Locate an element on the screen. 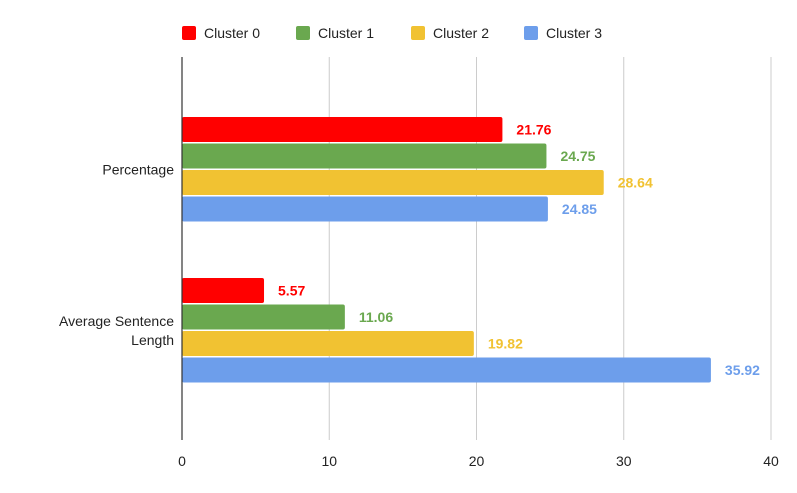 This screenshot has height=493, width=797. legend-label: Cluster 2 is located at coordinates (461, 33).